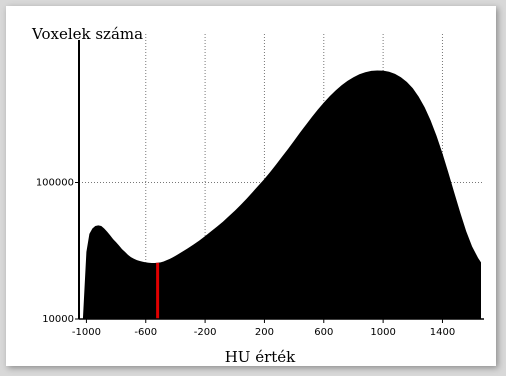 Image resolution: width=506 pixels, height=376 pixels. Describe the element at coordinates (145, 332) in the screenshot. I see `x-tick-label: -600` at that location.